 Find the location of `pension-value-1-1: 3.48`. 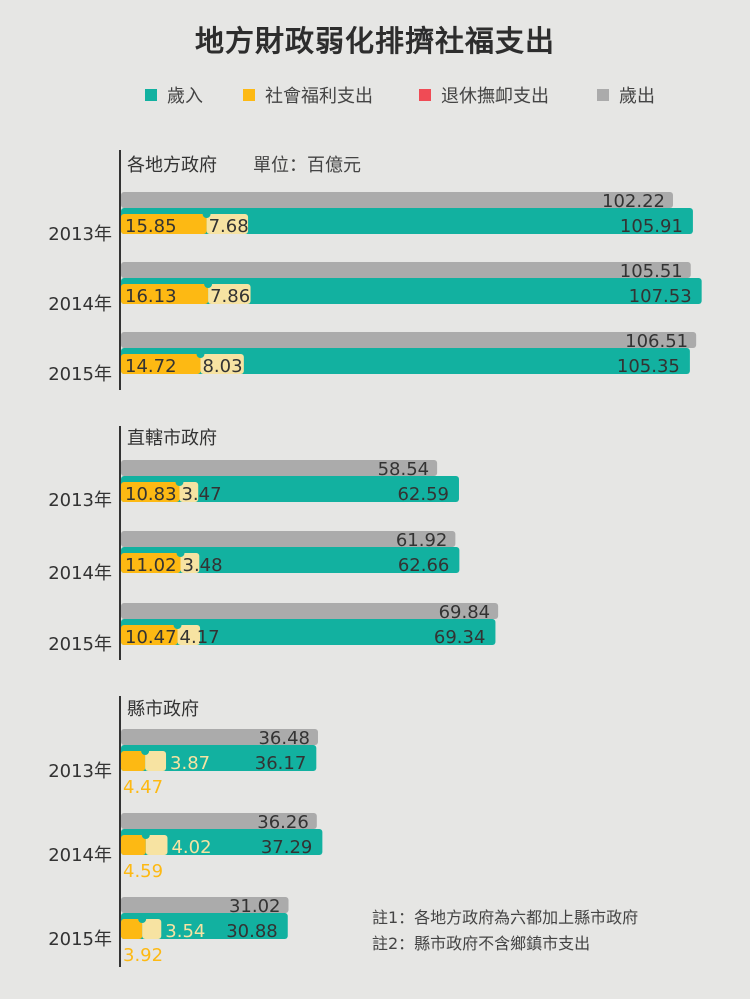

pension-value-1-1: 3.48 is located at coordinates (203, 565).